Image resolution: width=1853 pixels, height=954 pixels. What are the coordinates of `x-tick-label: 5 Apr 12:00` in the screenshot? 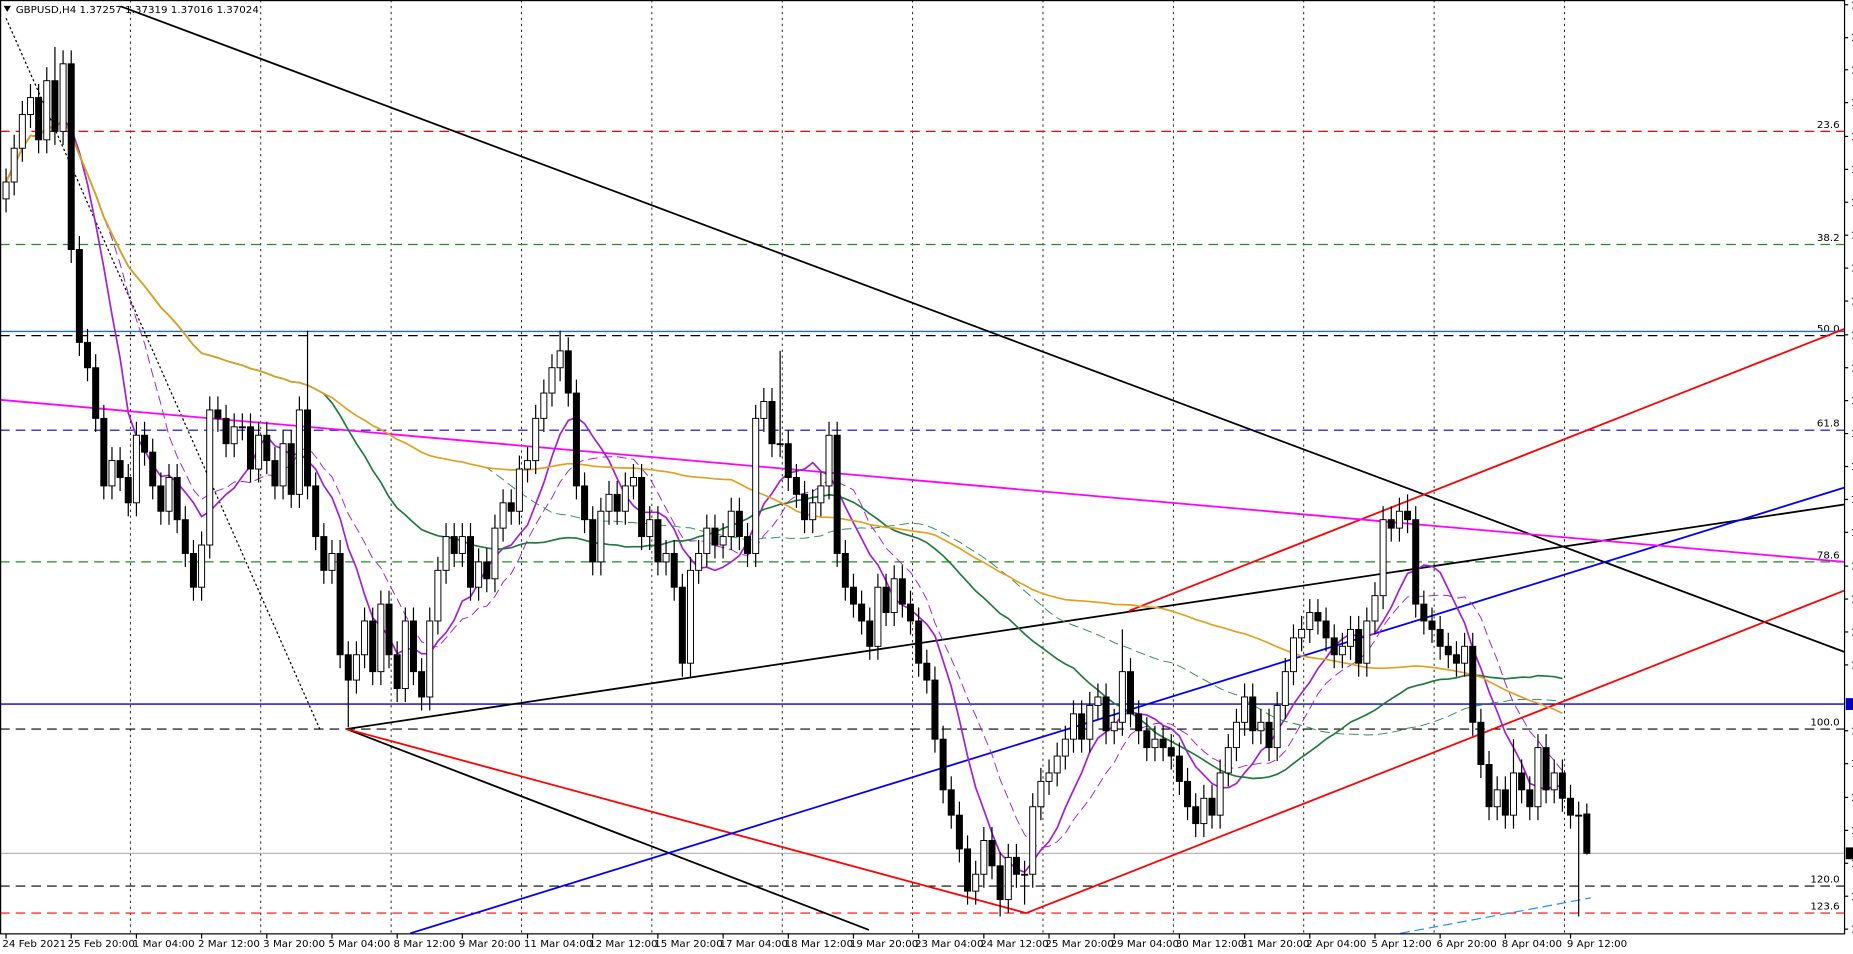 It's located at (1401, 944).